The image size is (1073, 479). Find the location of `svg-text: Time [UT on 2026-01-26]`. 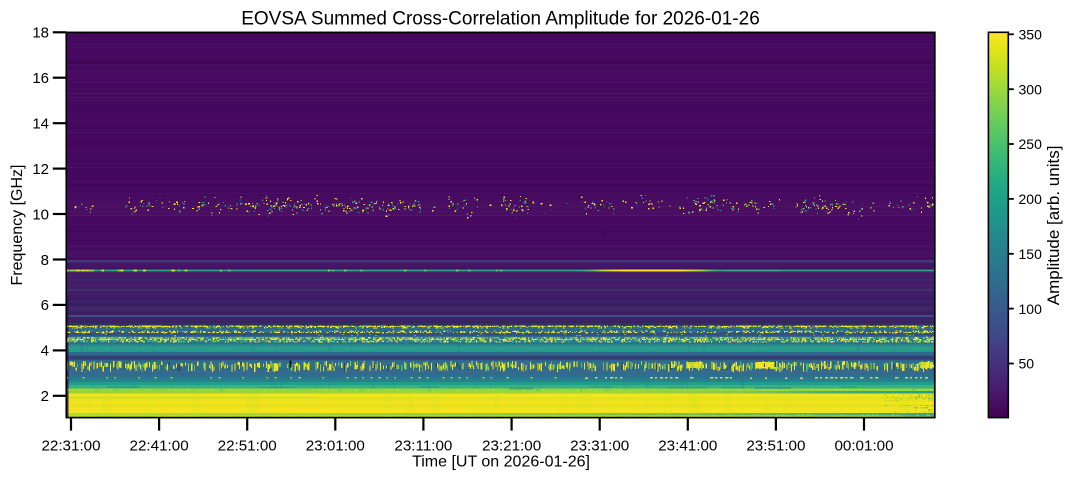

svg-text: Time [UT on 2026-01-26] is located at coordinates (501, 462).